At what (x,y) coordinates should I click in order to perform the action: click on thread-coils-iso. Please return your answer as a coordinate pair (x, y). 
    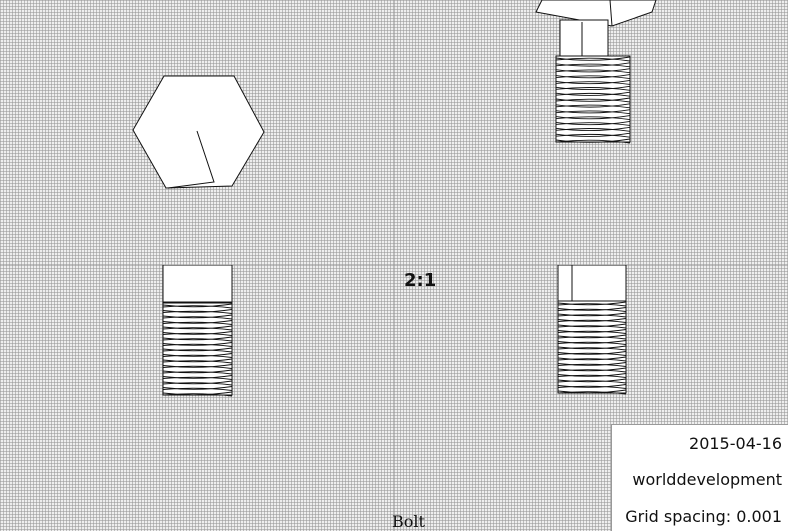
    Looking at the image, I should click on (593, 99).